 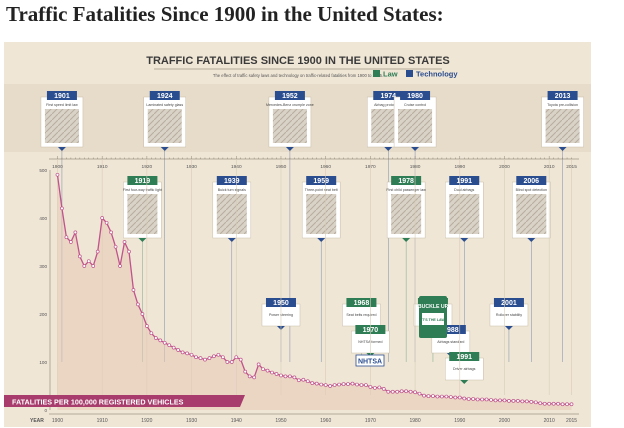 I want to click on y-tick-label: 500, so click(x=43, y=170).